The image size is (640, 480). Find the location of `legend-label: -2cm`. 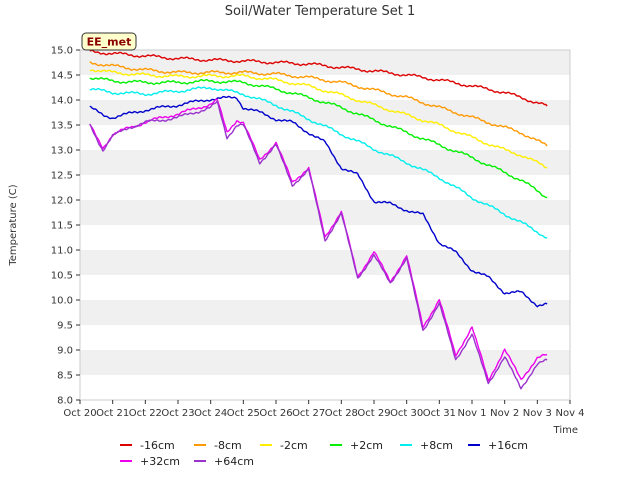

legend-label: -2cm is located at coordinates (294, 445).